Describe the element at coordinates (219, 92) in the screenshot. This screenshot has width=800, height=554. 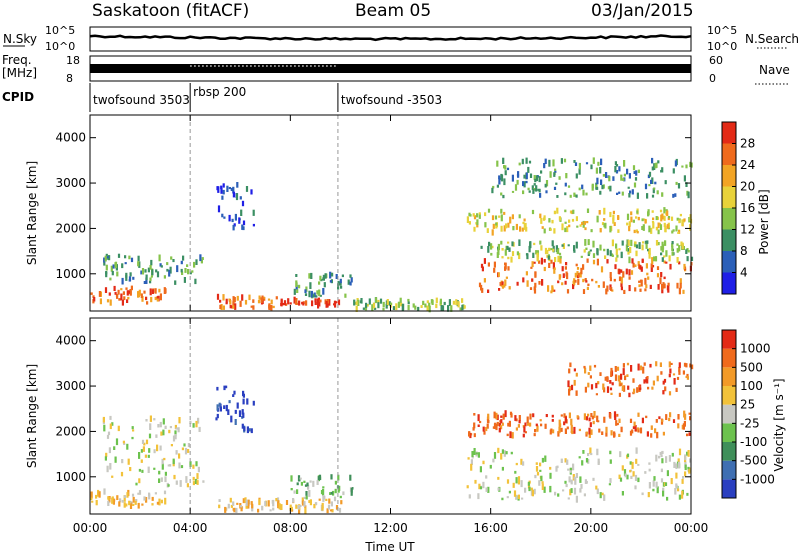
I see `cpid-segment-label: rbsp 200` at that location.